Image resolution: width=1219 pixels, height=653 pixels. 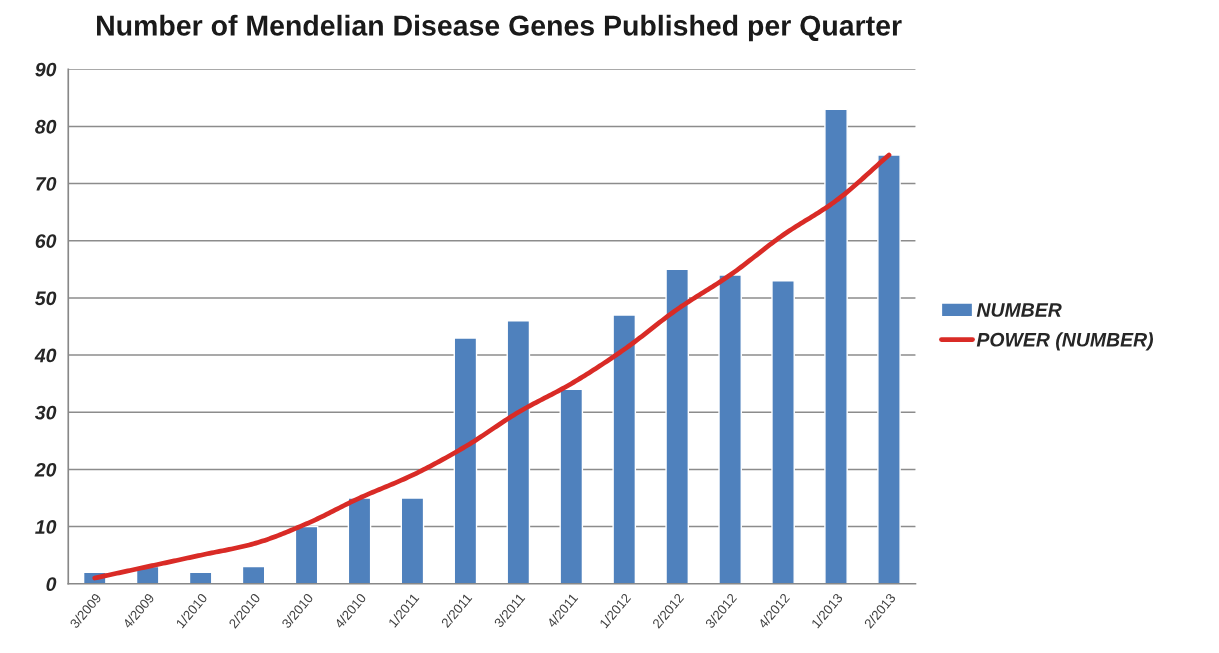 I want to click on y-tick-label: 40, so click(x=45, y=355).